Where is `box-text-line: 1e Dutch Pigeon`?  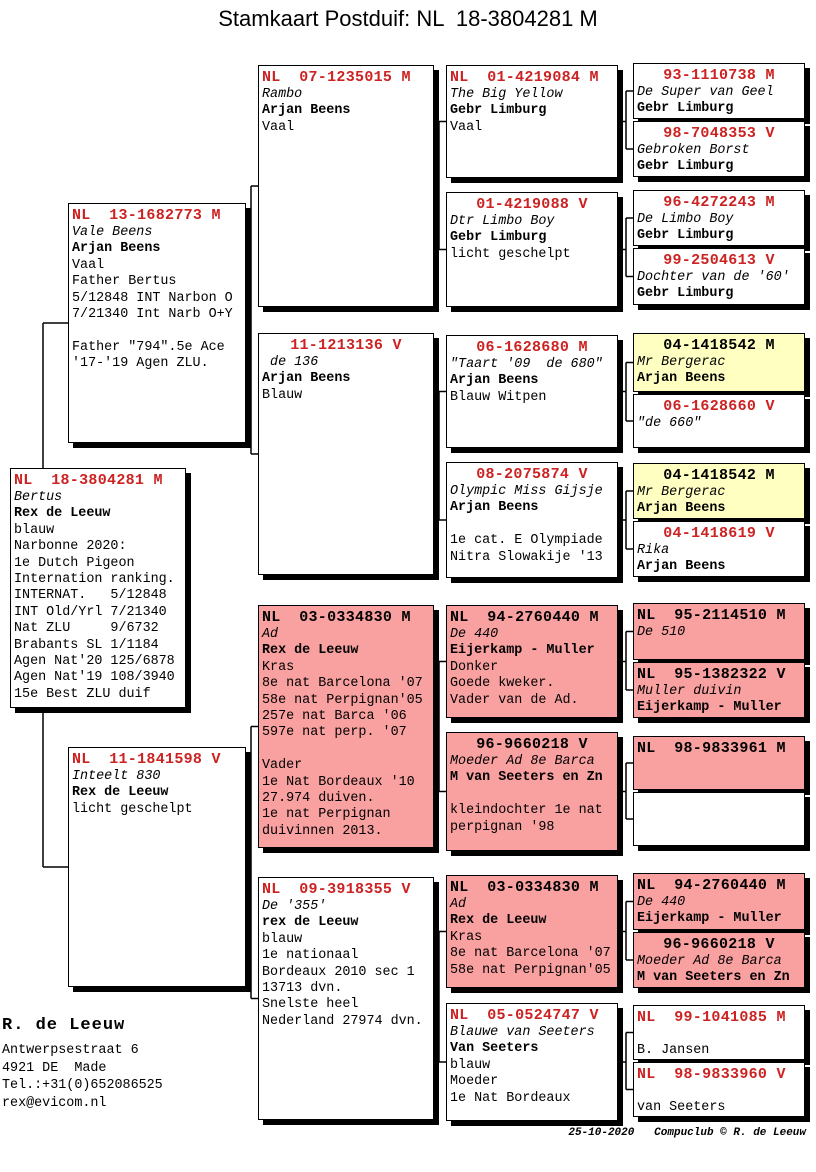
box-text-line: 1e Dutch Pigeon is located at coordinates (74, 563).